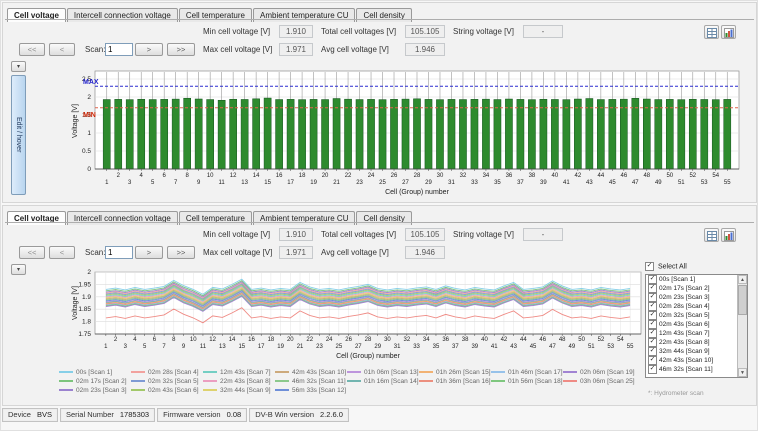 This screenshot has width=758, height=431. I want to click on list-scrollbar: ▲ ▼, so click(742, 326).